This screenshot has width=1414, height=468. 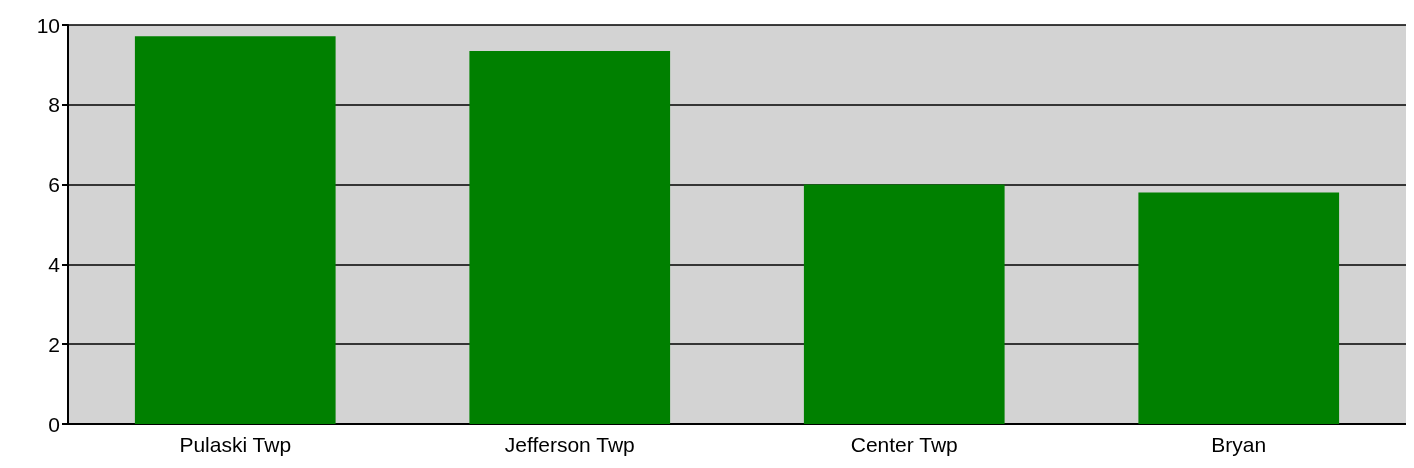 What do you see at coordinates (54, 105) in the screenshot?
I see `y-tick-label: 8` at bounding box center [54, 105].